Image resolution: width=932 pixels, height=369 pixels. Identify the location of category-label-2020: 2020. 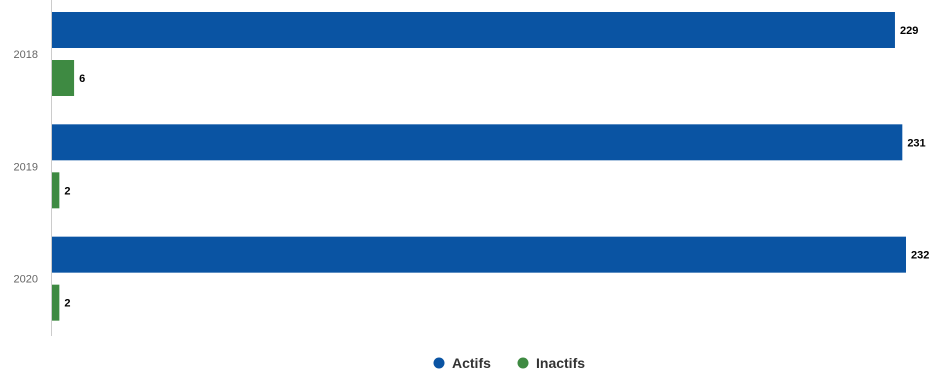
(26, 280).